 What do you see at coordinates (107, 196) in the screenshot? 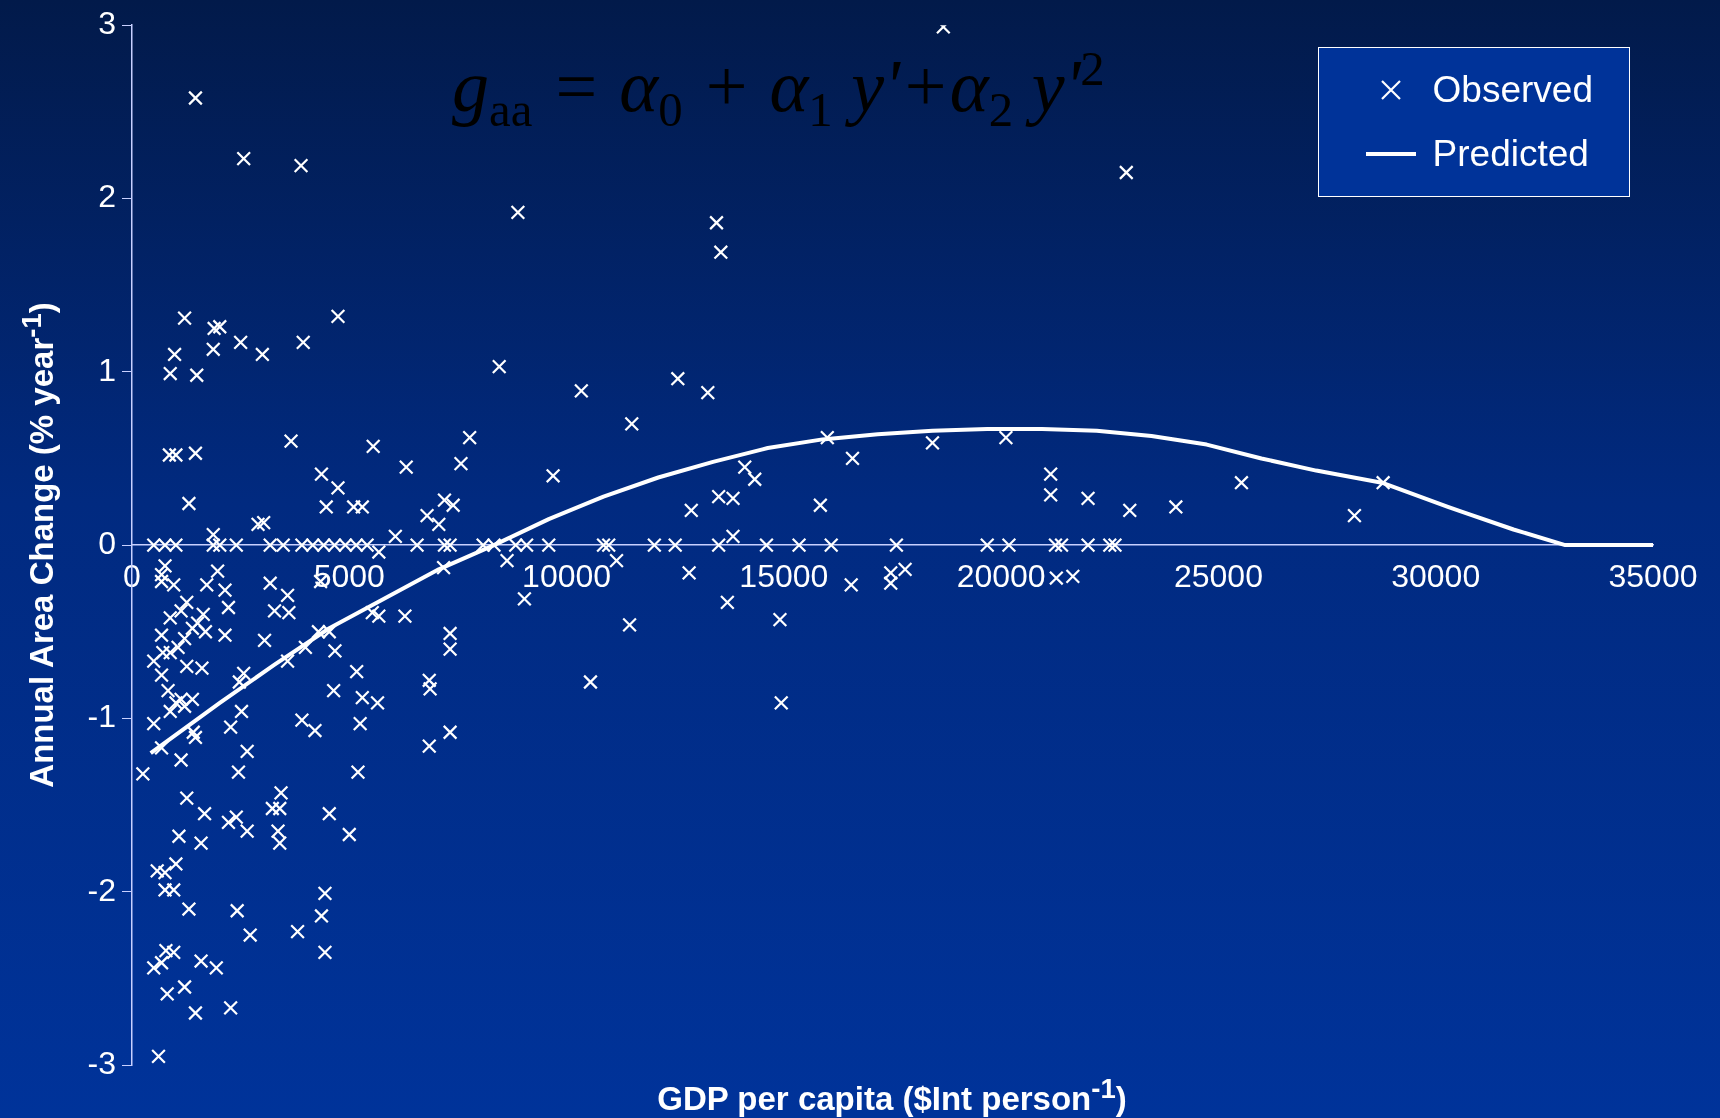
I see `y-tick-label: 2` at bounding box center [107, 196].